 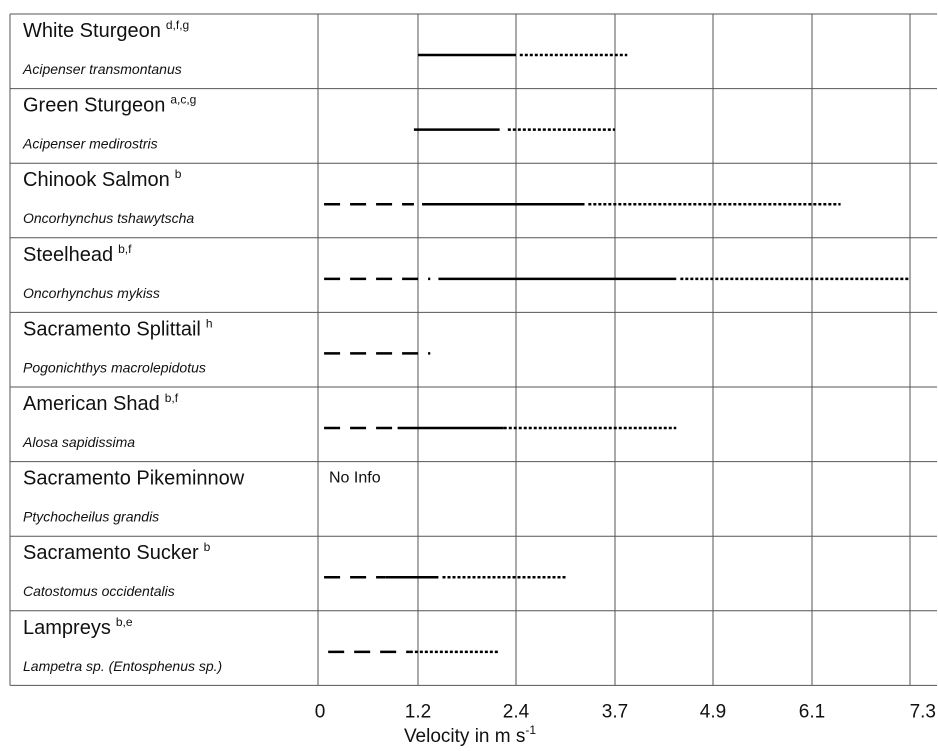 What do you see at coordinates (464, 736) in the screenshot?
I see `x-axis-title-text: Velocity in m s` at bounding box center [464, 736].